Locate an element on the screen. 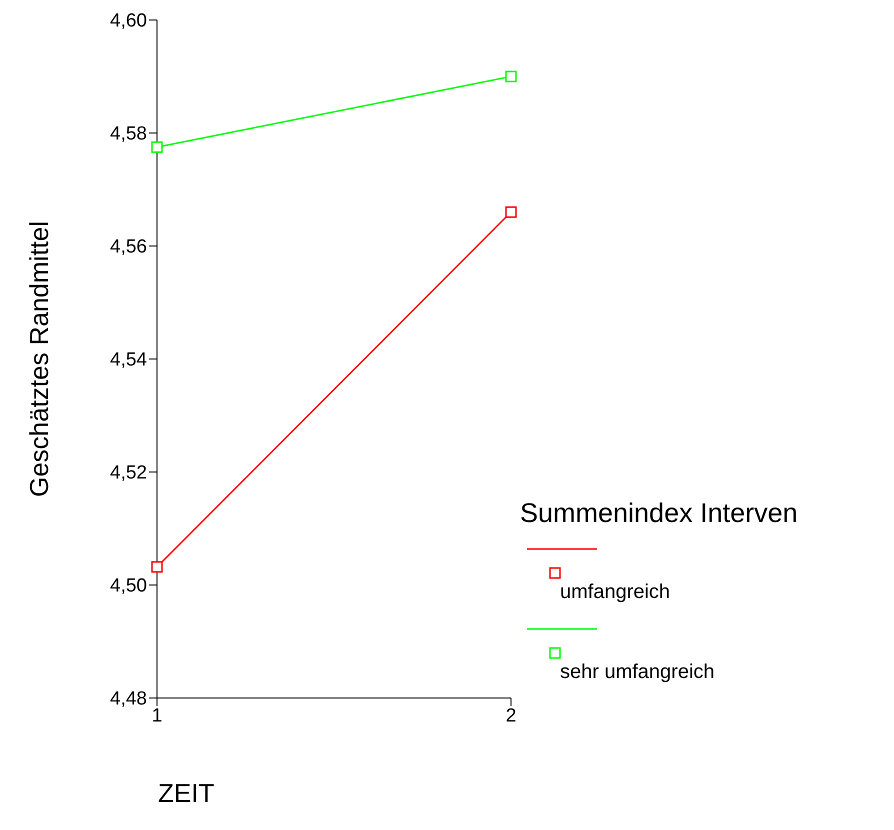 This screenshot has width=894, height=830. legend-label: sehr umfangreich is located at coordinates (637, 672).